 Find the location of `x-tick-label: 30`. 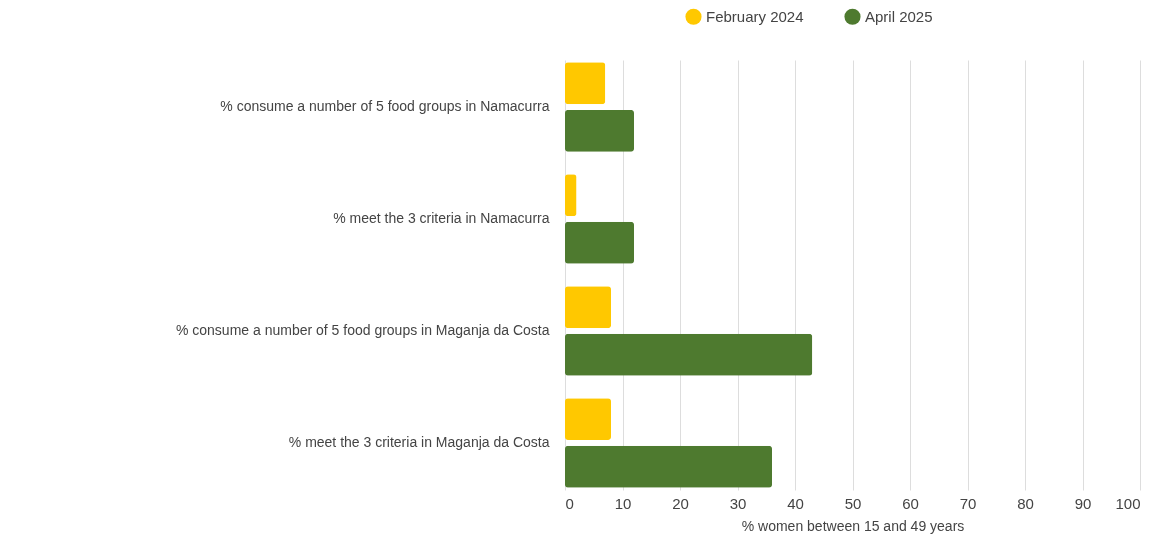

x-tick-label: 30 is located at coordinates (738, 503).